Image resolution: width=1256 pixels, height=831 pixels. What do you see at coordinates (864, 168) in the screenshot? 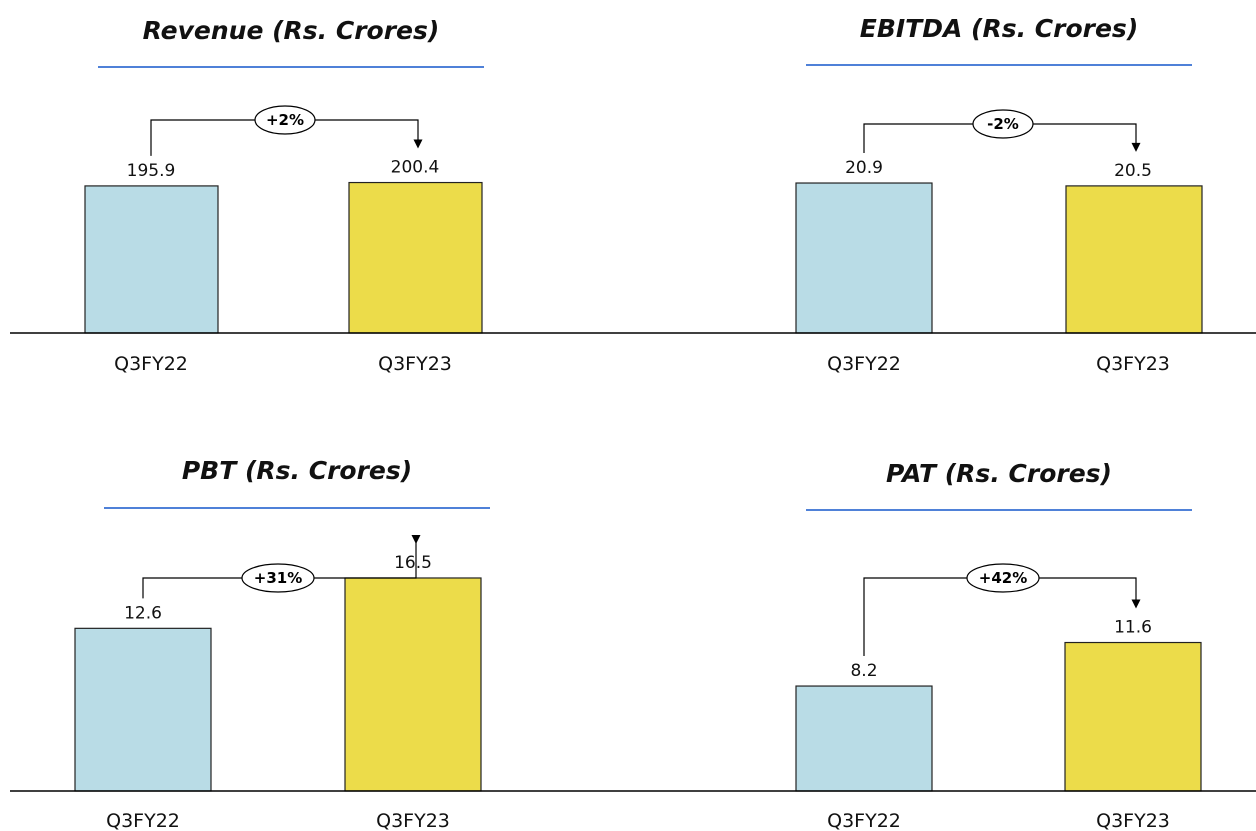
I see `data-label-q3fy22: 20.9` at bounding box center [864, 168].